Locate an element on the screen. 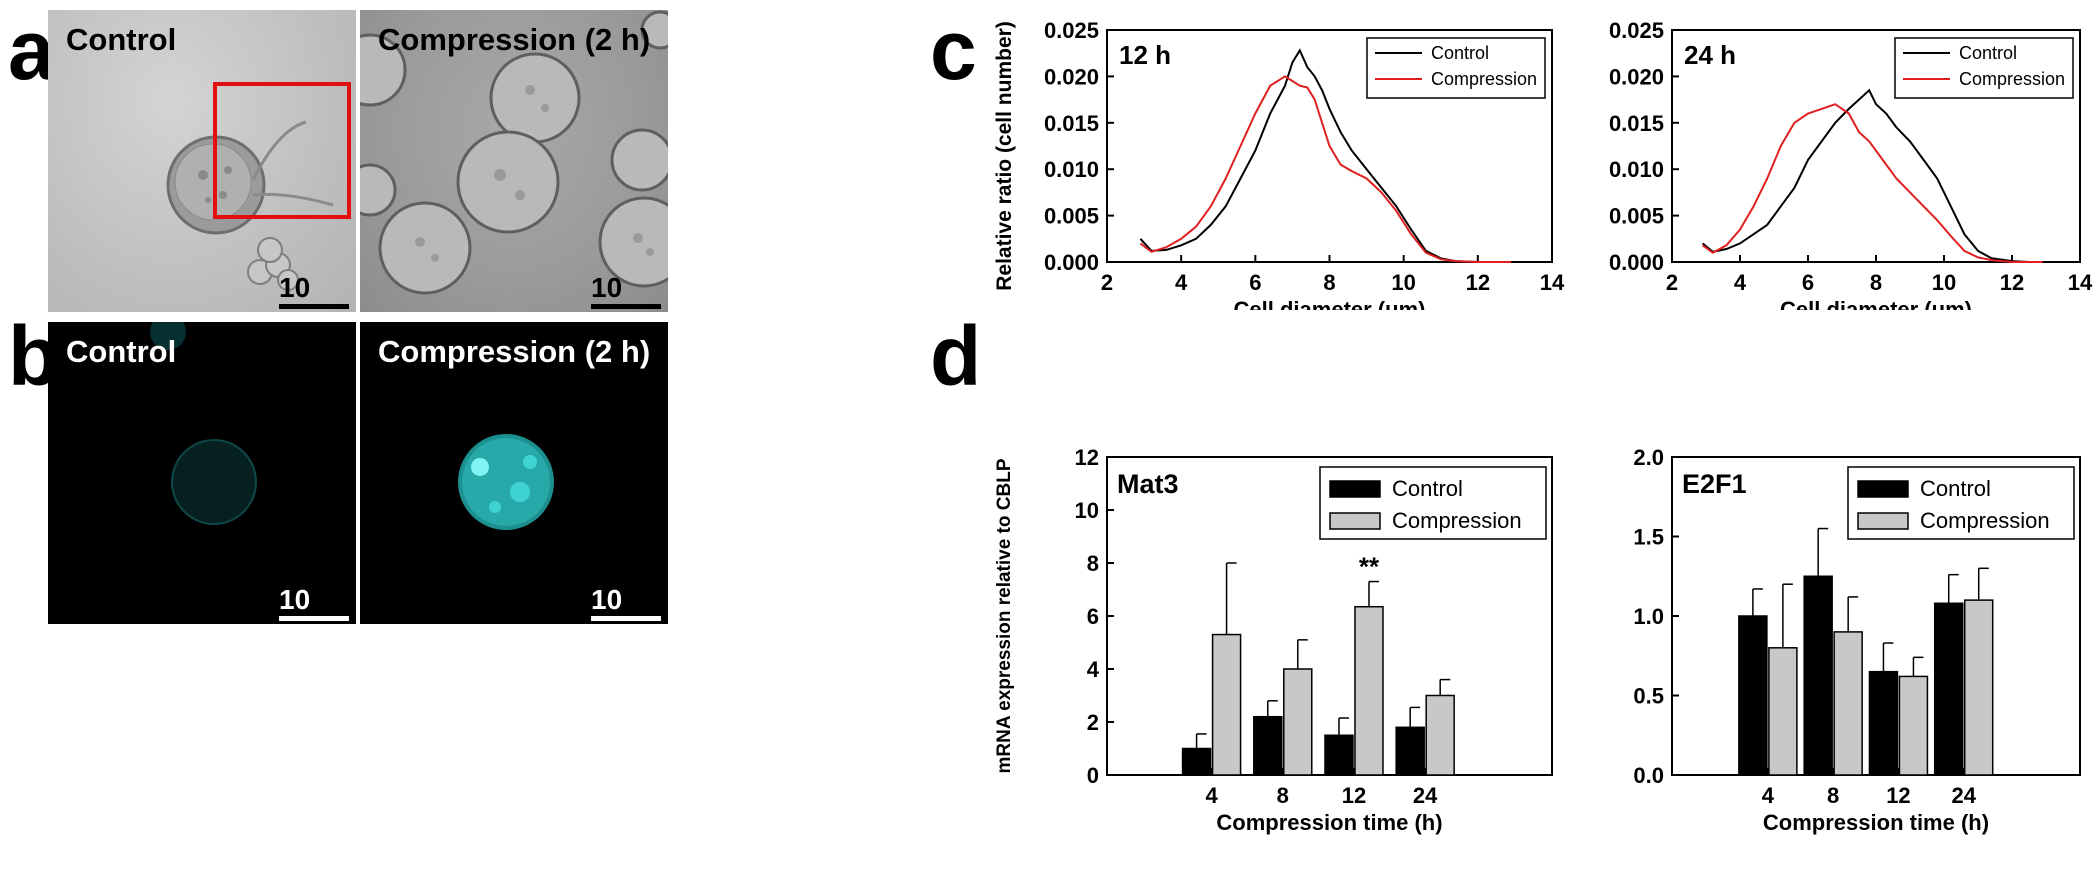  y-tick-label: 0.000 is located at coordinates (1636, 262).